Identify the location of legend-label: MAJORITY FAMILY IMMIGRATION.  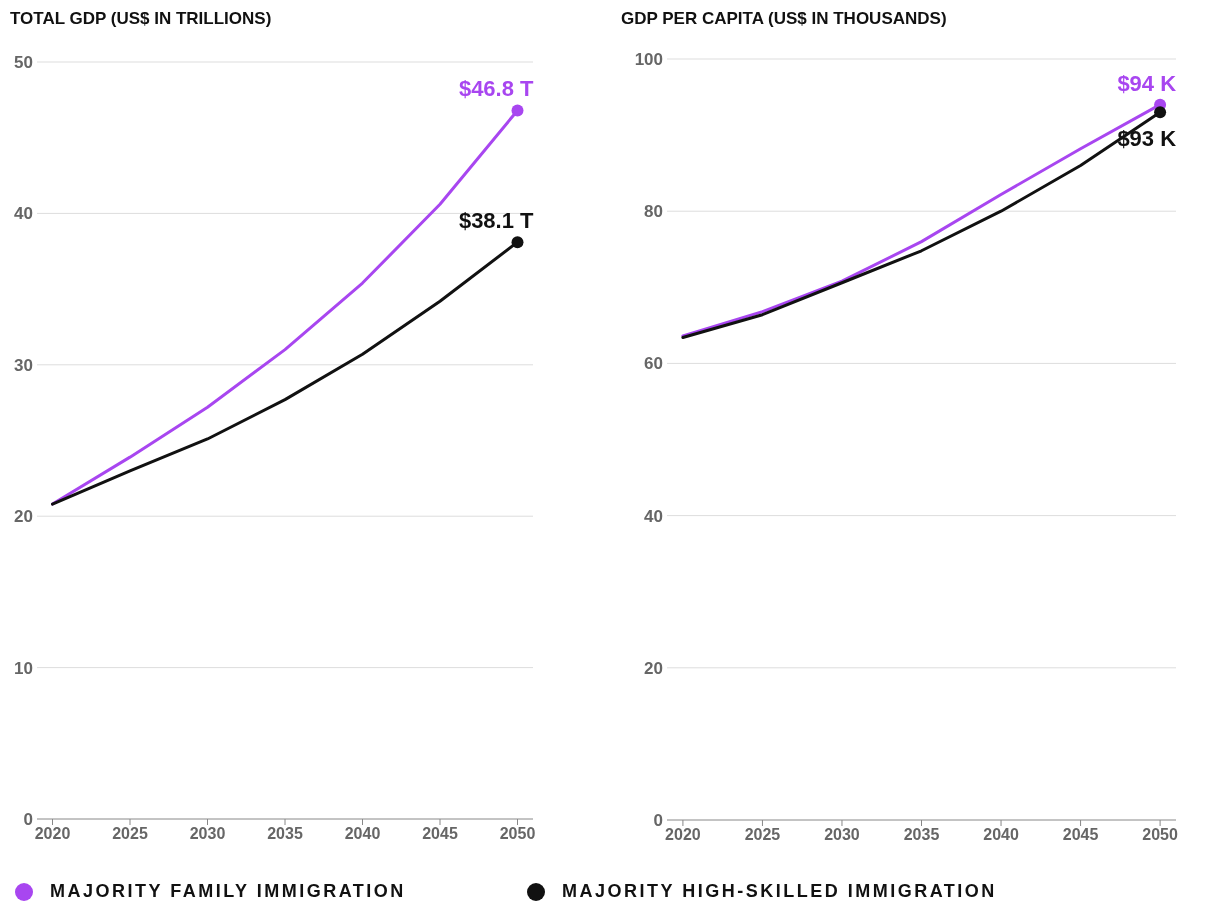
(228, 891).